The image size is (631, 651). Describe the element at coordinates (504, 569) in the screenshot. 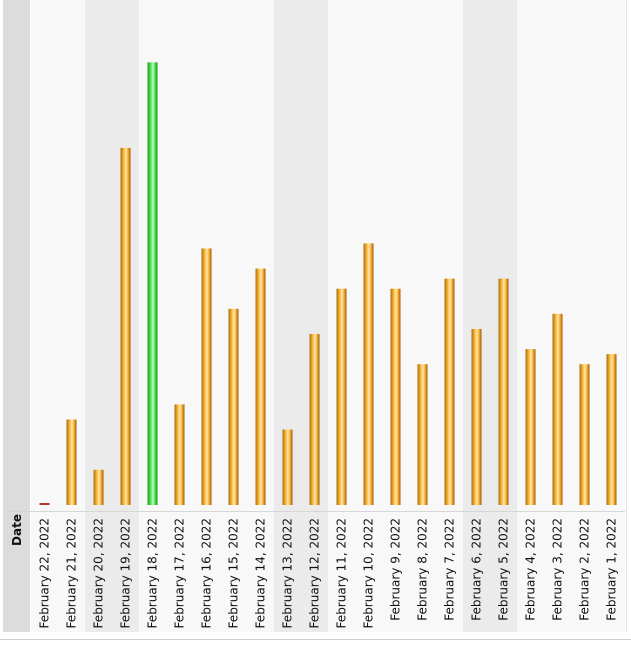

I see `x-tick-label: February 5, 2022` at that location.